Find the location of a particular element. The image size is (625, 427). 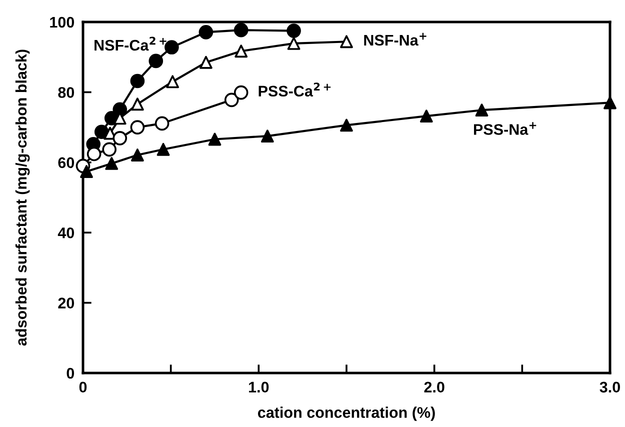

x-tick-label: 0 is located at coordinates (83, 387).